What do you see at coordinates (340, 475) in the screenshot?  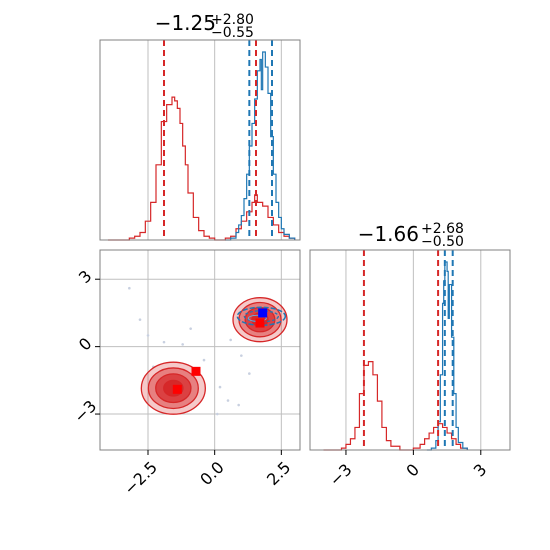 I see `x-tick-label: −3` at bounding box center [340, 475].